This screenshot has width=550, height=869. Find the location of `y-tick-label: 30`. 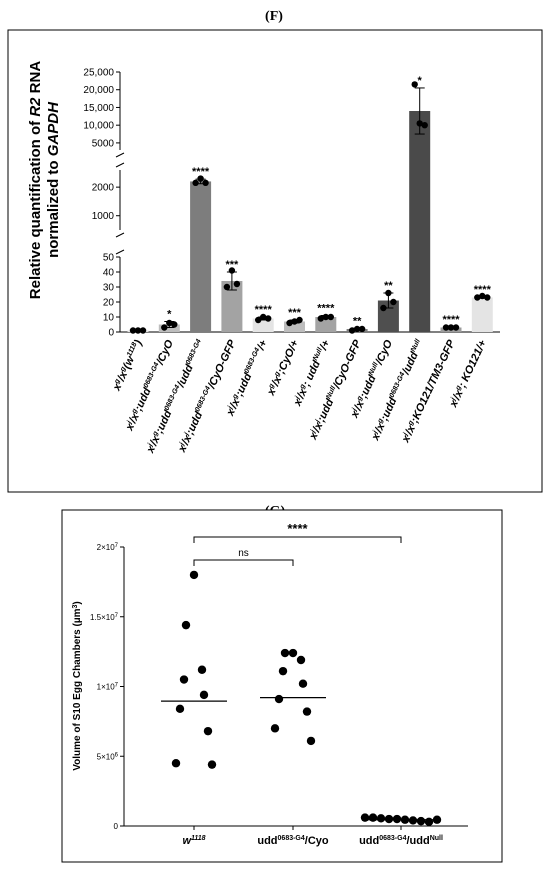

y-tick-label: 30 is located at coordinates (109, 288).